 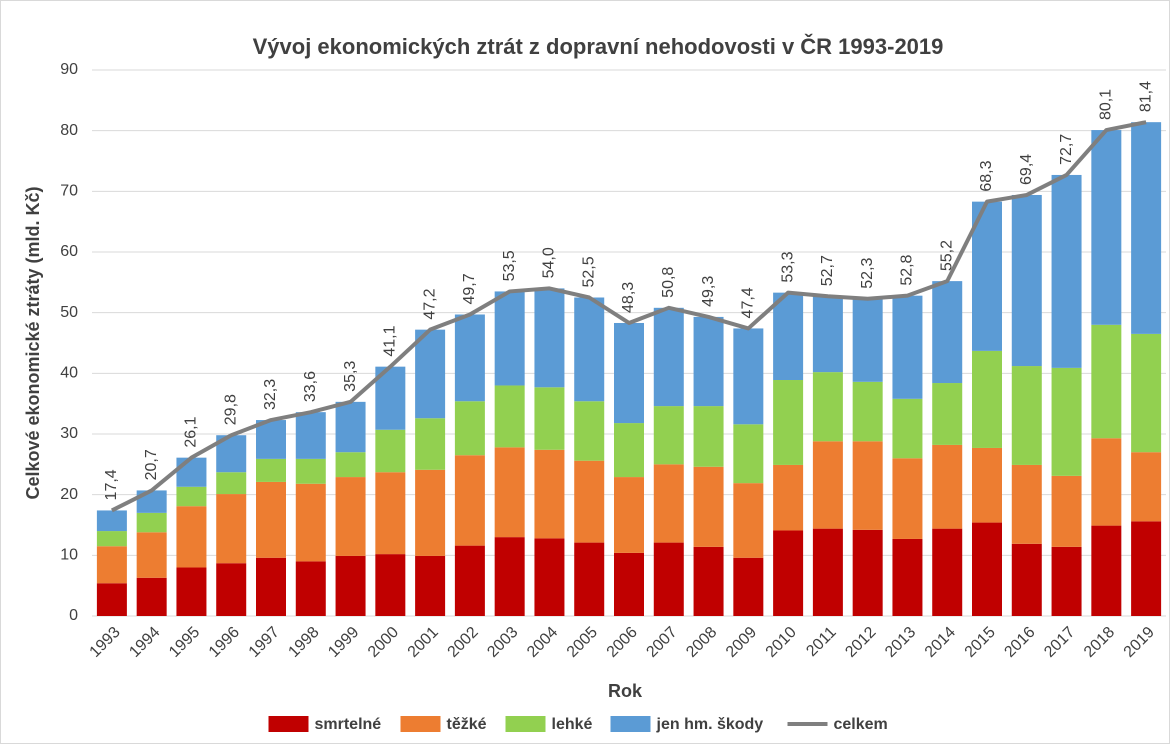 I want to click on data-label: 53,3, so click(x=787, y=266).